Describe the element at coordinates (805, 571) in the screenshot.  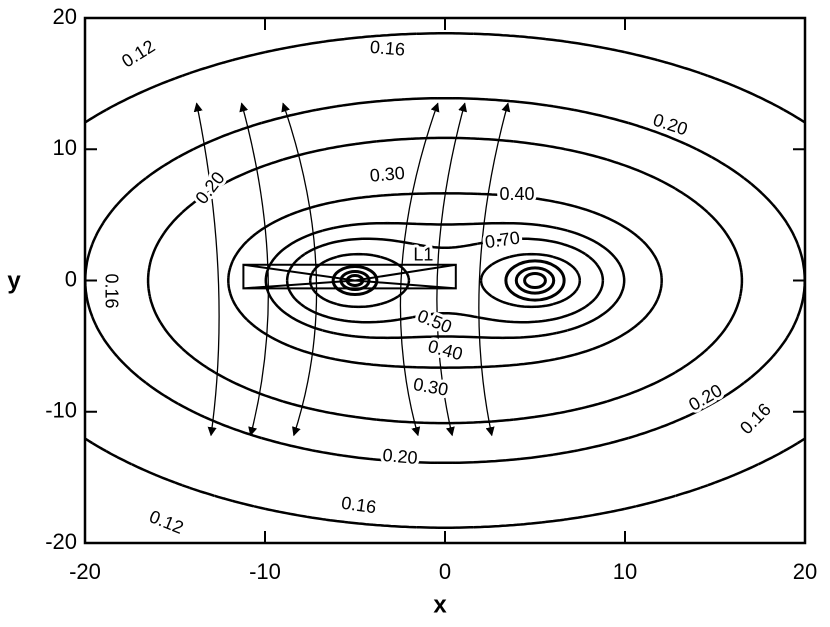
I see `x-tick-label: 20` at that location.